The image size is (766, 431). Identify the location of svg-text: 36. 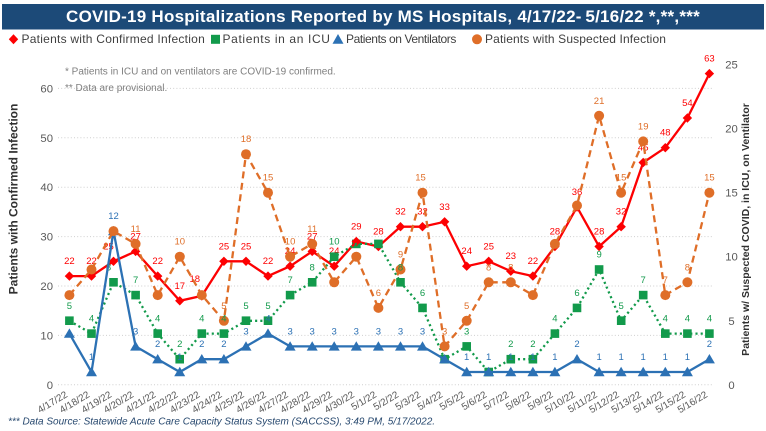
(577, 192).